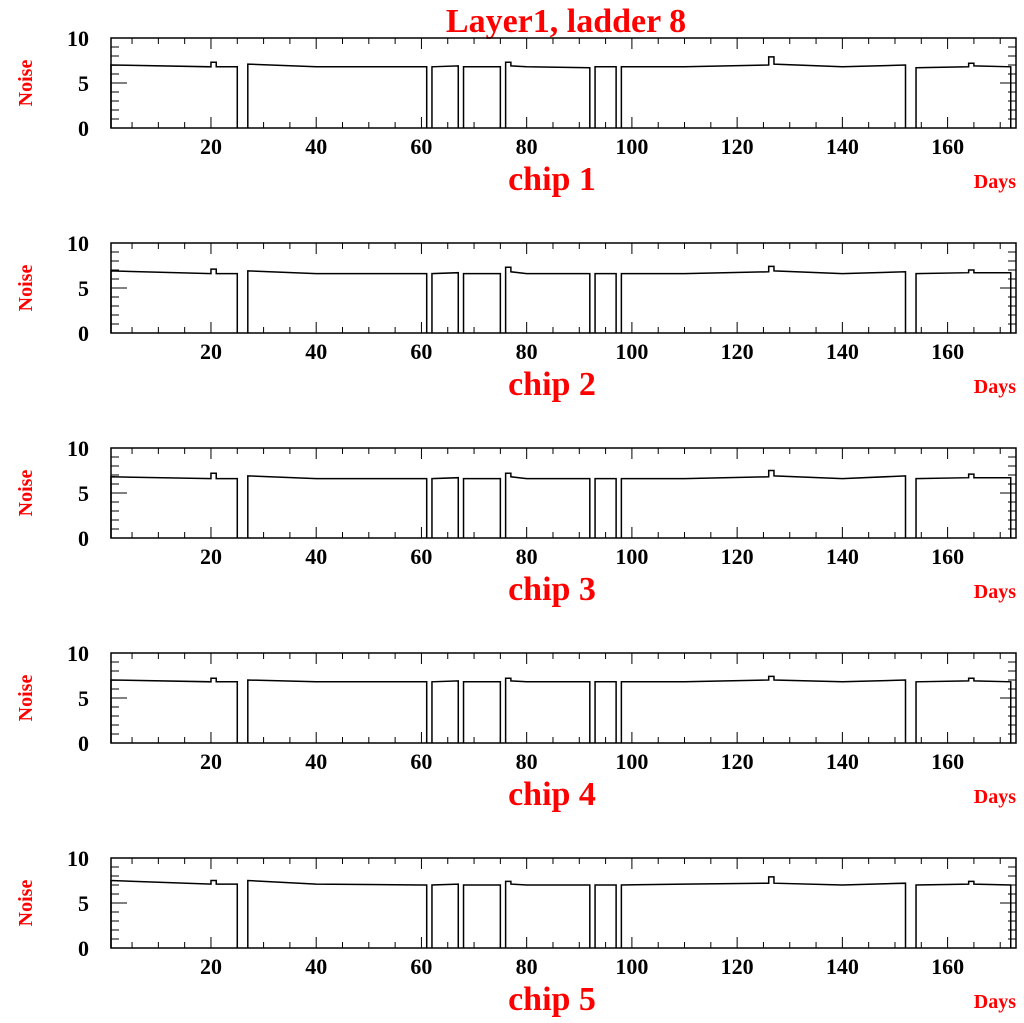 This screenshot has width=1024, height=1023. What do you see at coordinates (566, 21) in the screenshot?
I see `figure-title: Layer1, ladder 8` at bounding box center [566, 21].